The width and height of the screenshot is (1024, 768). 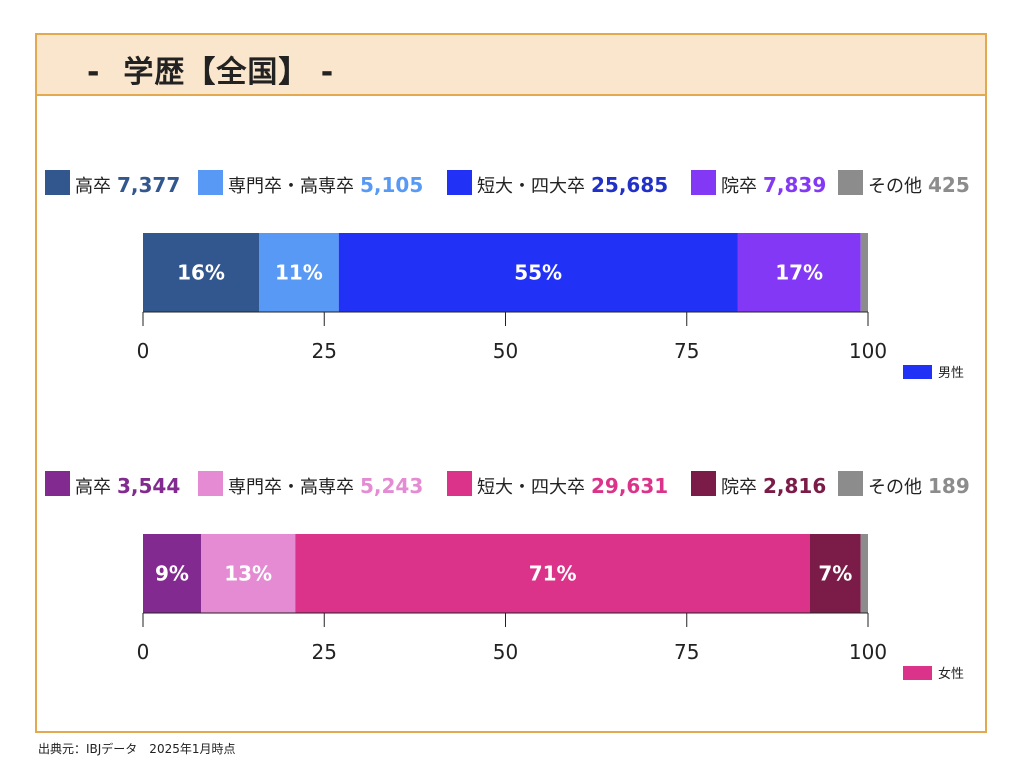 What do you see at coordinates (326, 486) in the screenshot?
I see `legend-label: 専門卒・高専卒 5,243` at bounding box center [326, 486].